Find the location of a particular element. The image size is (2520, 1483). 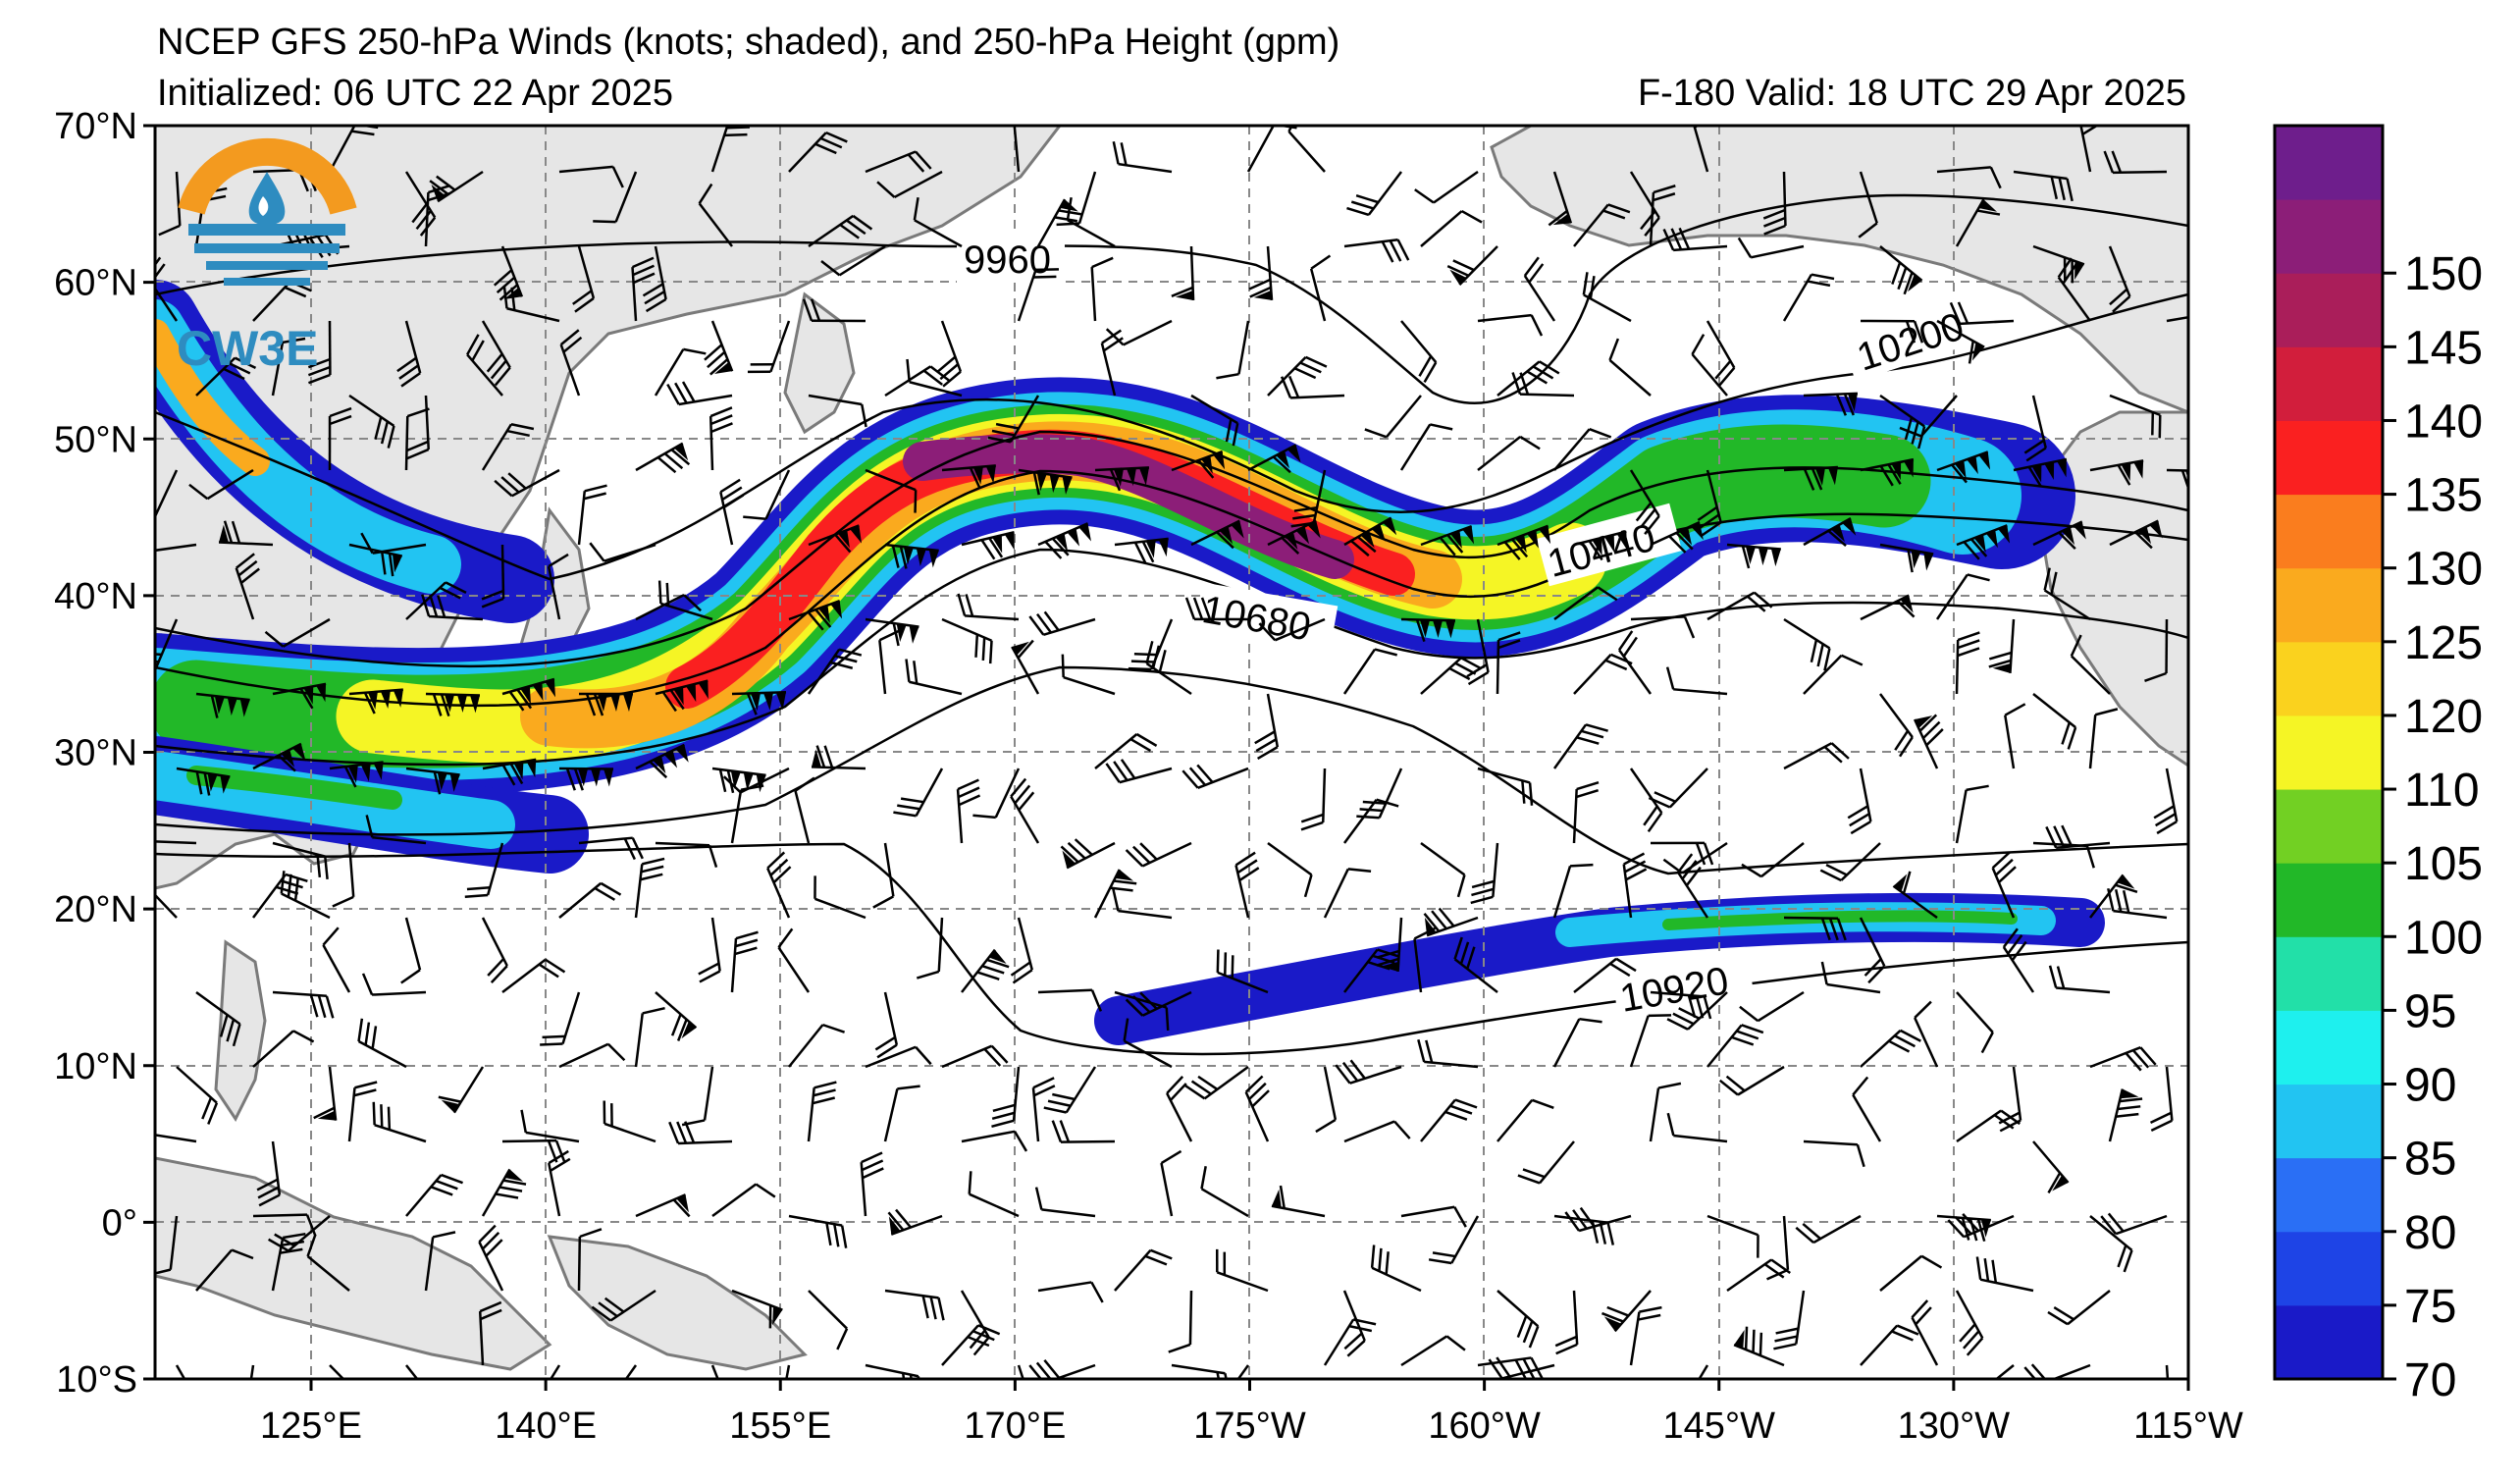

cw3e-logo: CW3E is located at coordinates (267, 256).